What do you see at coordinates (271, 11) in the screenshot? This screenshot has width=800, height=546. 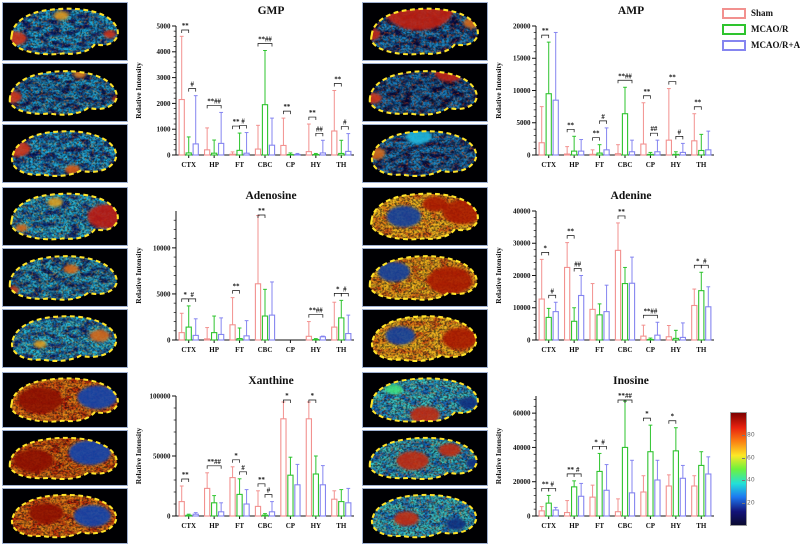 I see `chart-title: GMP` at bounding box center [271, 11].